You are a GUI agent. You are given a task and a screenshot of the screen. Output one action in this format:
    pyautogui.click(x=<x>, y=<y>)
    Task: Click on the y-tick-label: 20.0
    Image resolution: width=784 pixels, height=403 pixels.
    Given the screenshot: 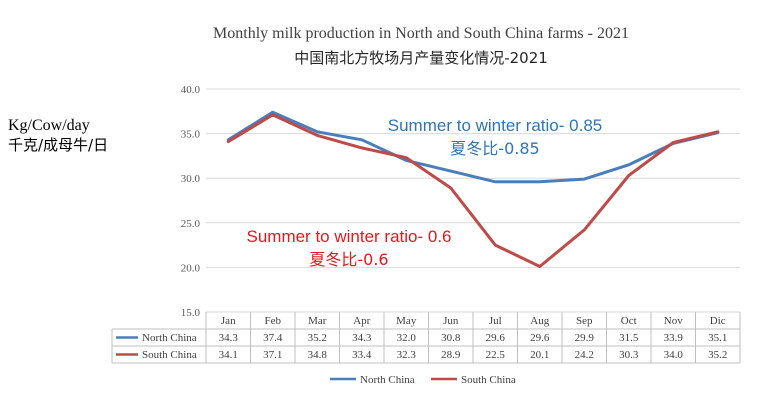 What is the action you would take?
    pyautogui.click(x=191, y=268)
    